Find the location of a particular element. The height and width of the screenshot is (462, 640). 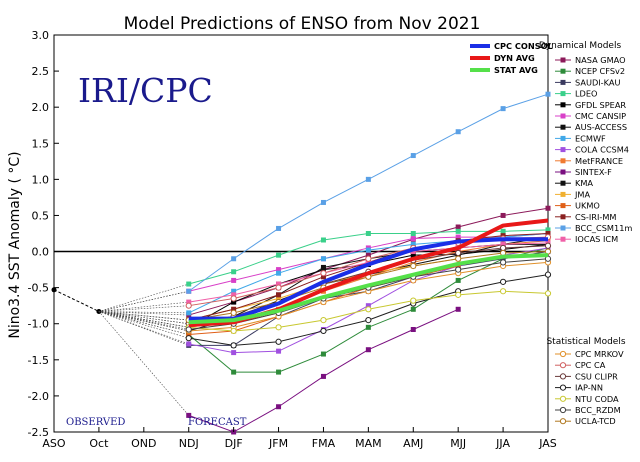

y-tick-label: -2.0 is located at coordinates (38, 396).